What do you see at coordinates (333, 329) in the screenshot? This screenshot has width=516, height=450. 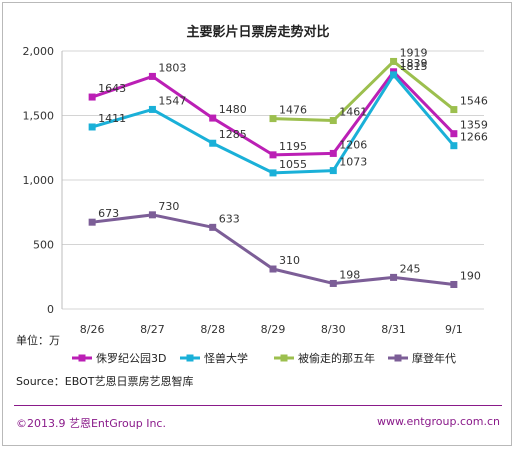 I see `x-tick-label: 8/30` at bounding box center [333, 329].